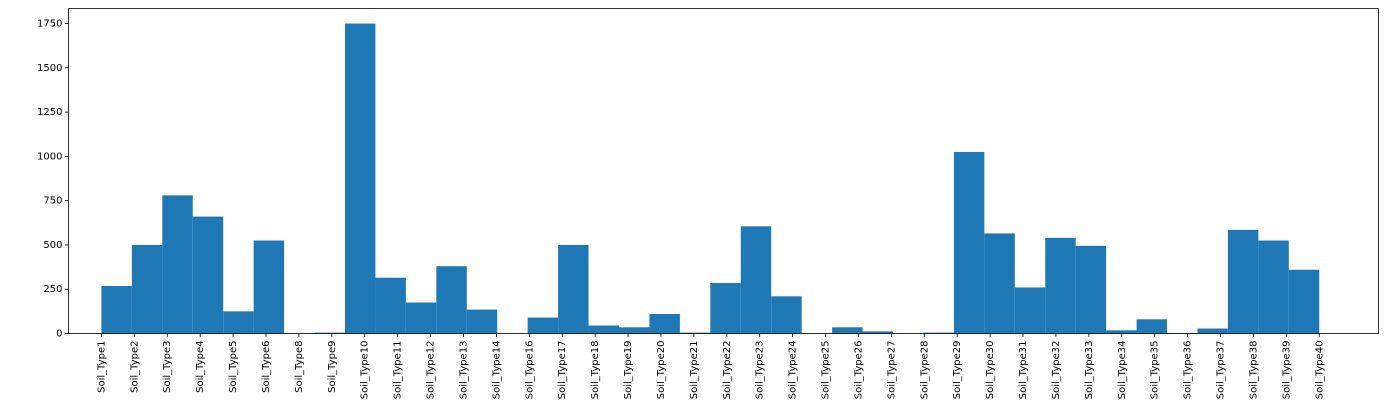 The image size is (1386, 406). What do you see at coordinates (1122, 370) in the screenshot?
I see `x-tick-label: Soil_Type34` at bounding box center [1122, 370].